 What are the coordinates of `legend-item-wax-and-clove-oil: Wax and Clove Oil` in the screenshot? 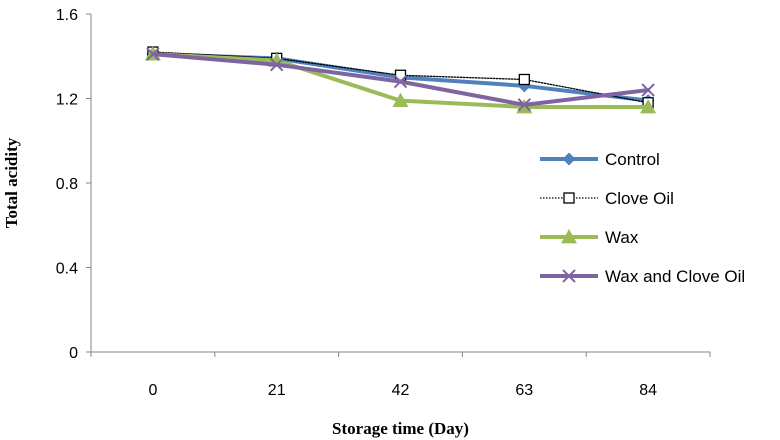 It's located at (642, 276).